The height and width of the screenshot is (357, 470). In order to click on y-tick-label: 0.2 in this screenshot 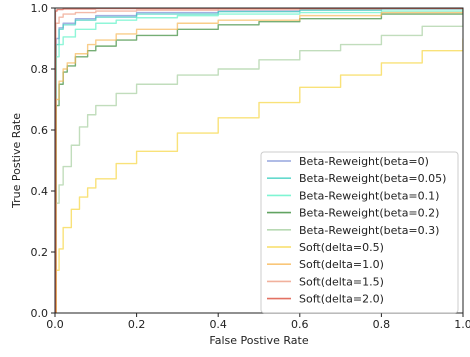, I will do `click(40, 252)`.